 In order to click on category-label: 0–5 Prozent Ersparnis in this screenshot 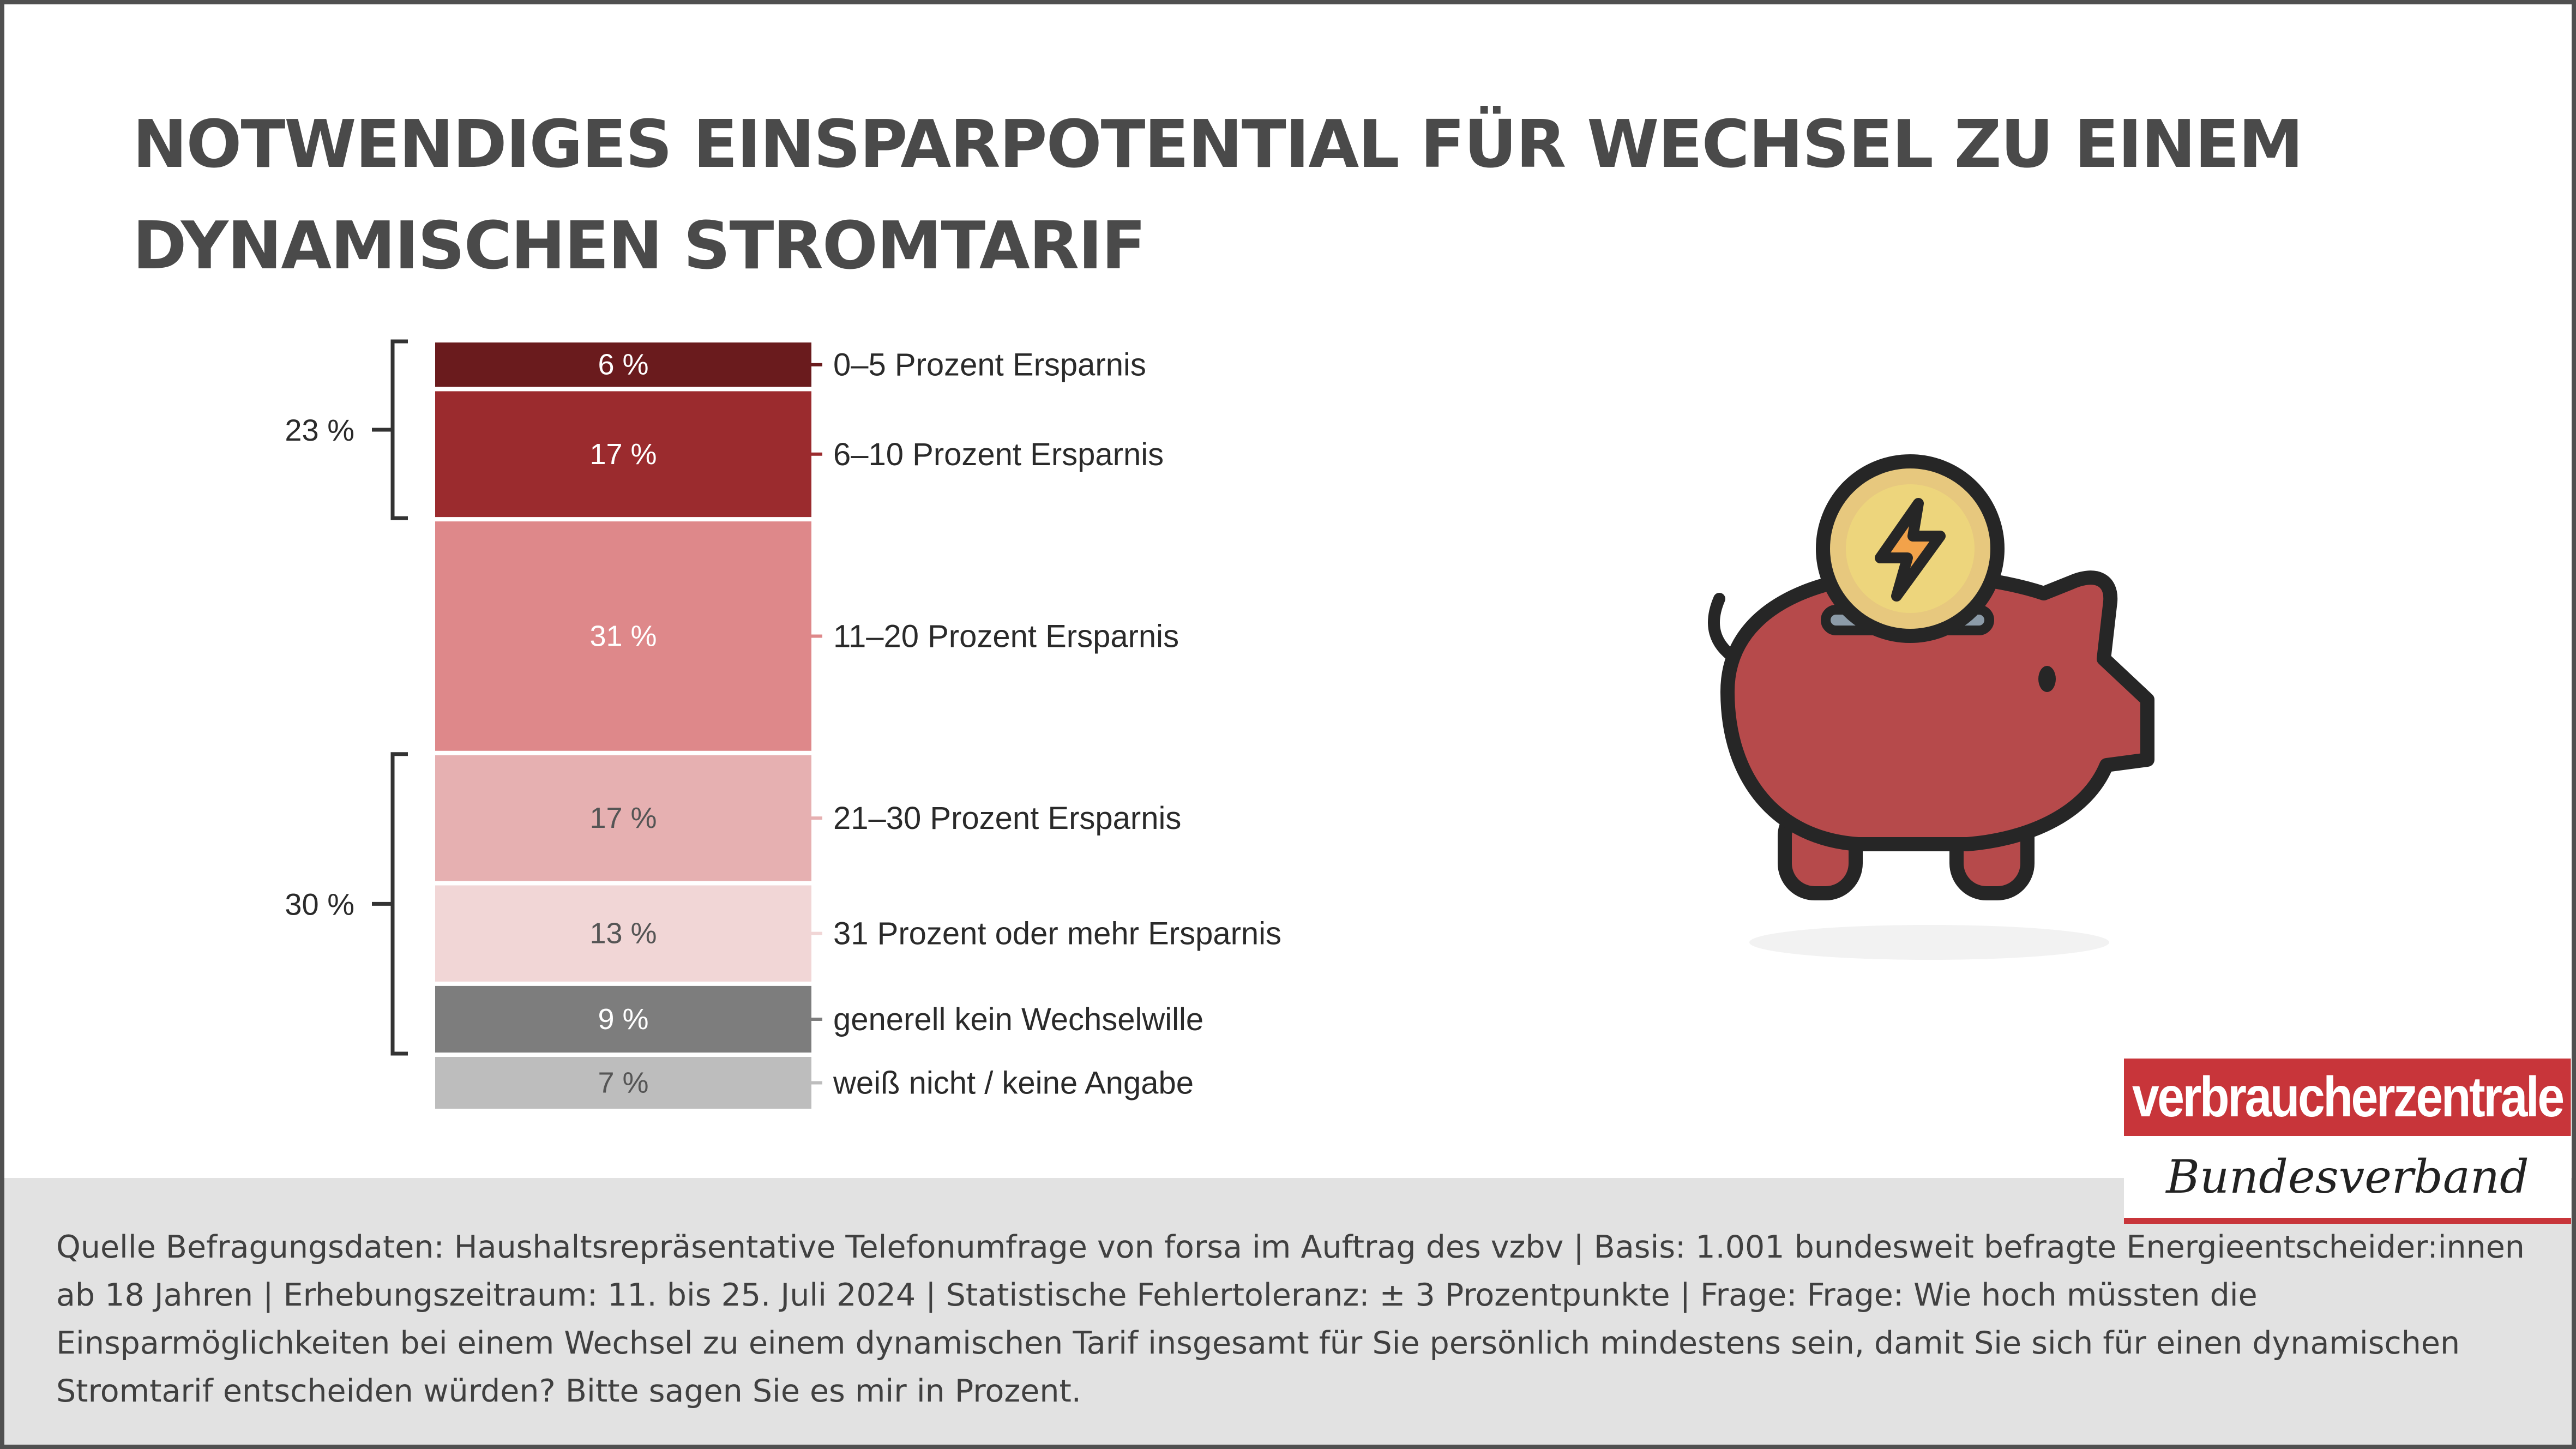, I will do `click(989, 365)`.